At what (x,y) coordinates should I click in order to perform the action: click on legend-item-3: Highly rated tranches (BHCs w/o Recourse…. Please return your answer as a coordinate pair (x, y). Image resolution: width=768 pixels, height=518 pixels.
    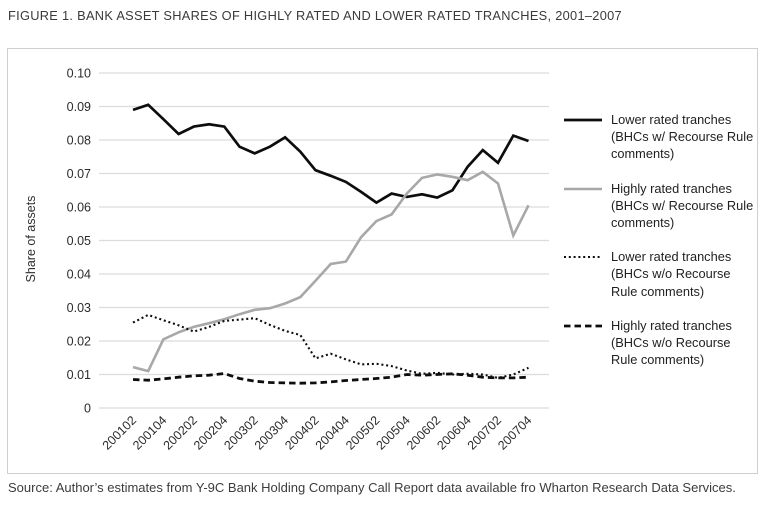
    Looking at the image, I should click on (659, 343).